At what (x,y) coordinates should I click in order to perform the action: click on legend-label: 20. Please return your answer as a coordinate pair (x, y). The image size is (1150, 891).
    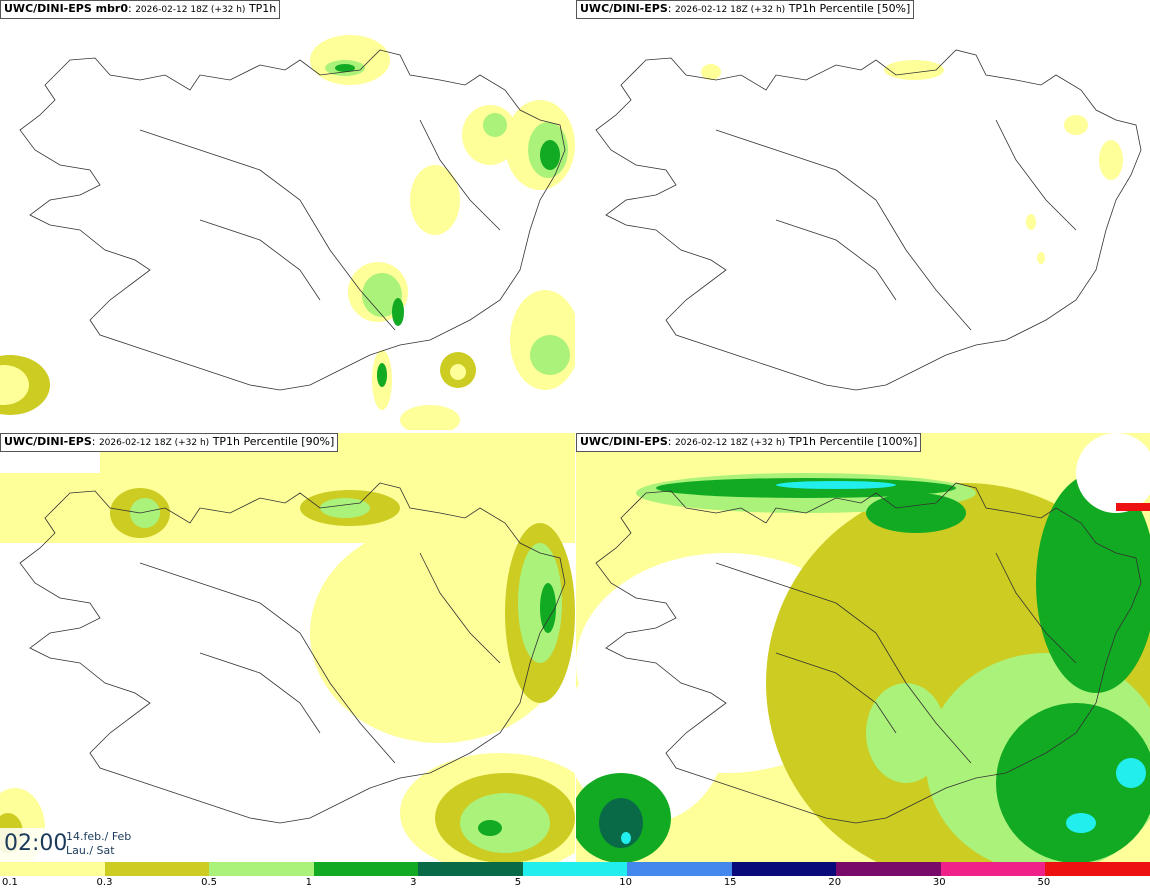
    Looking at the image, I should click on (835, 882).